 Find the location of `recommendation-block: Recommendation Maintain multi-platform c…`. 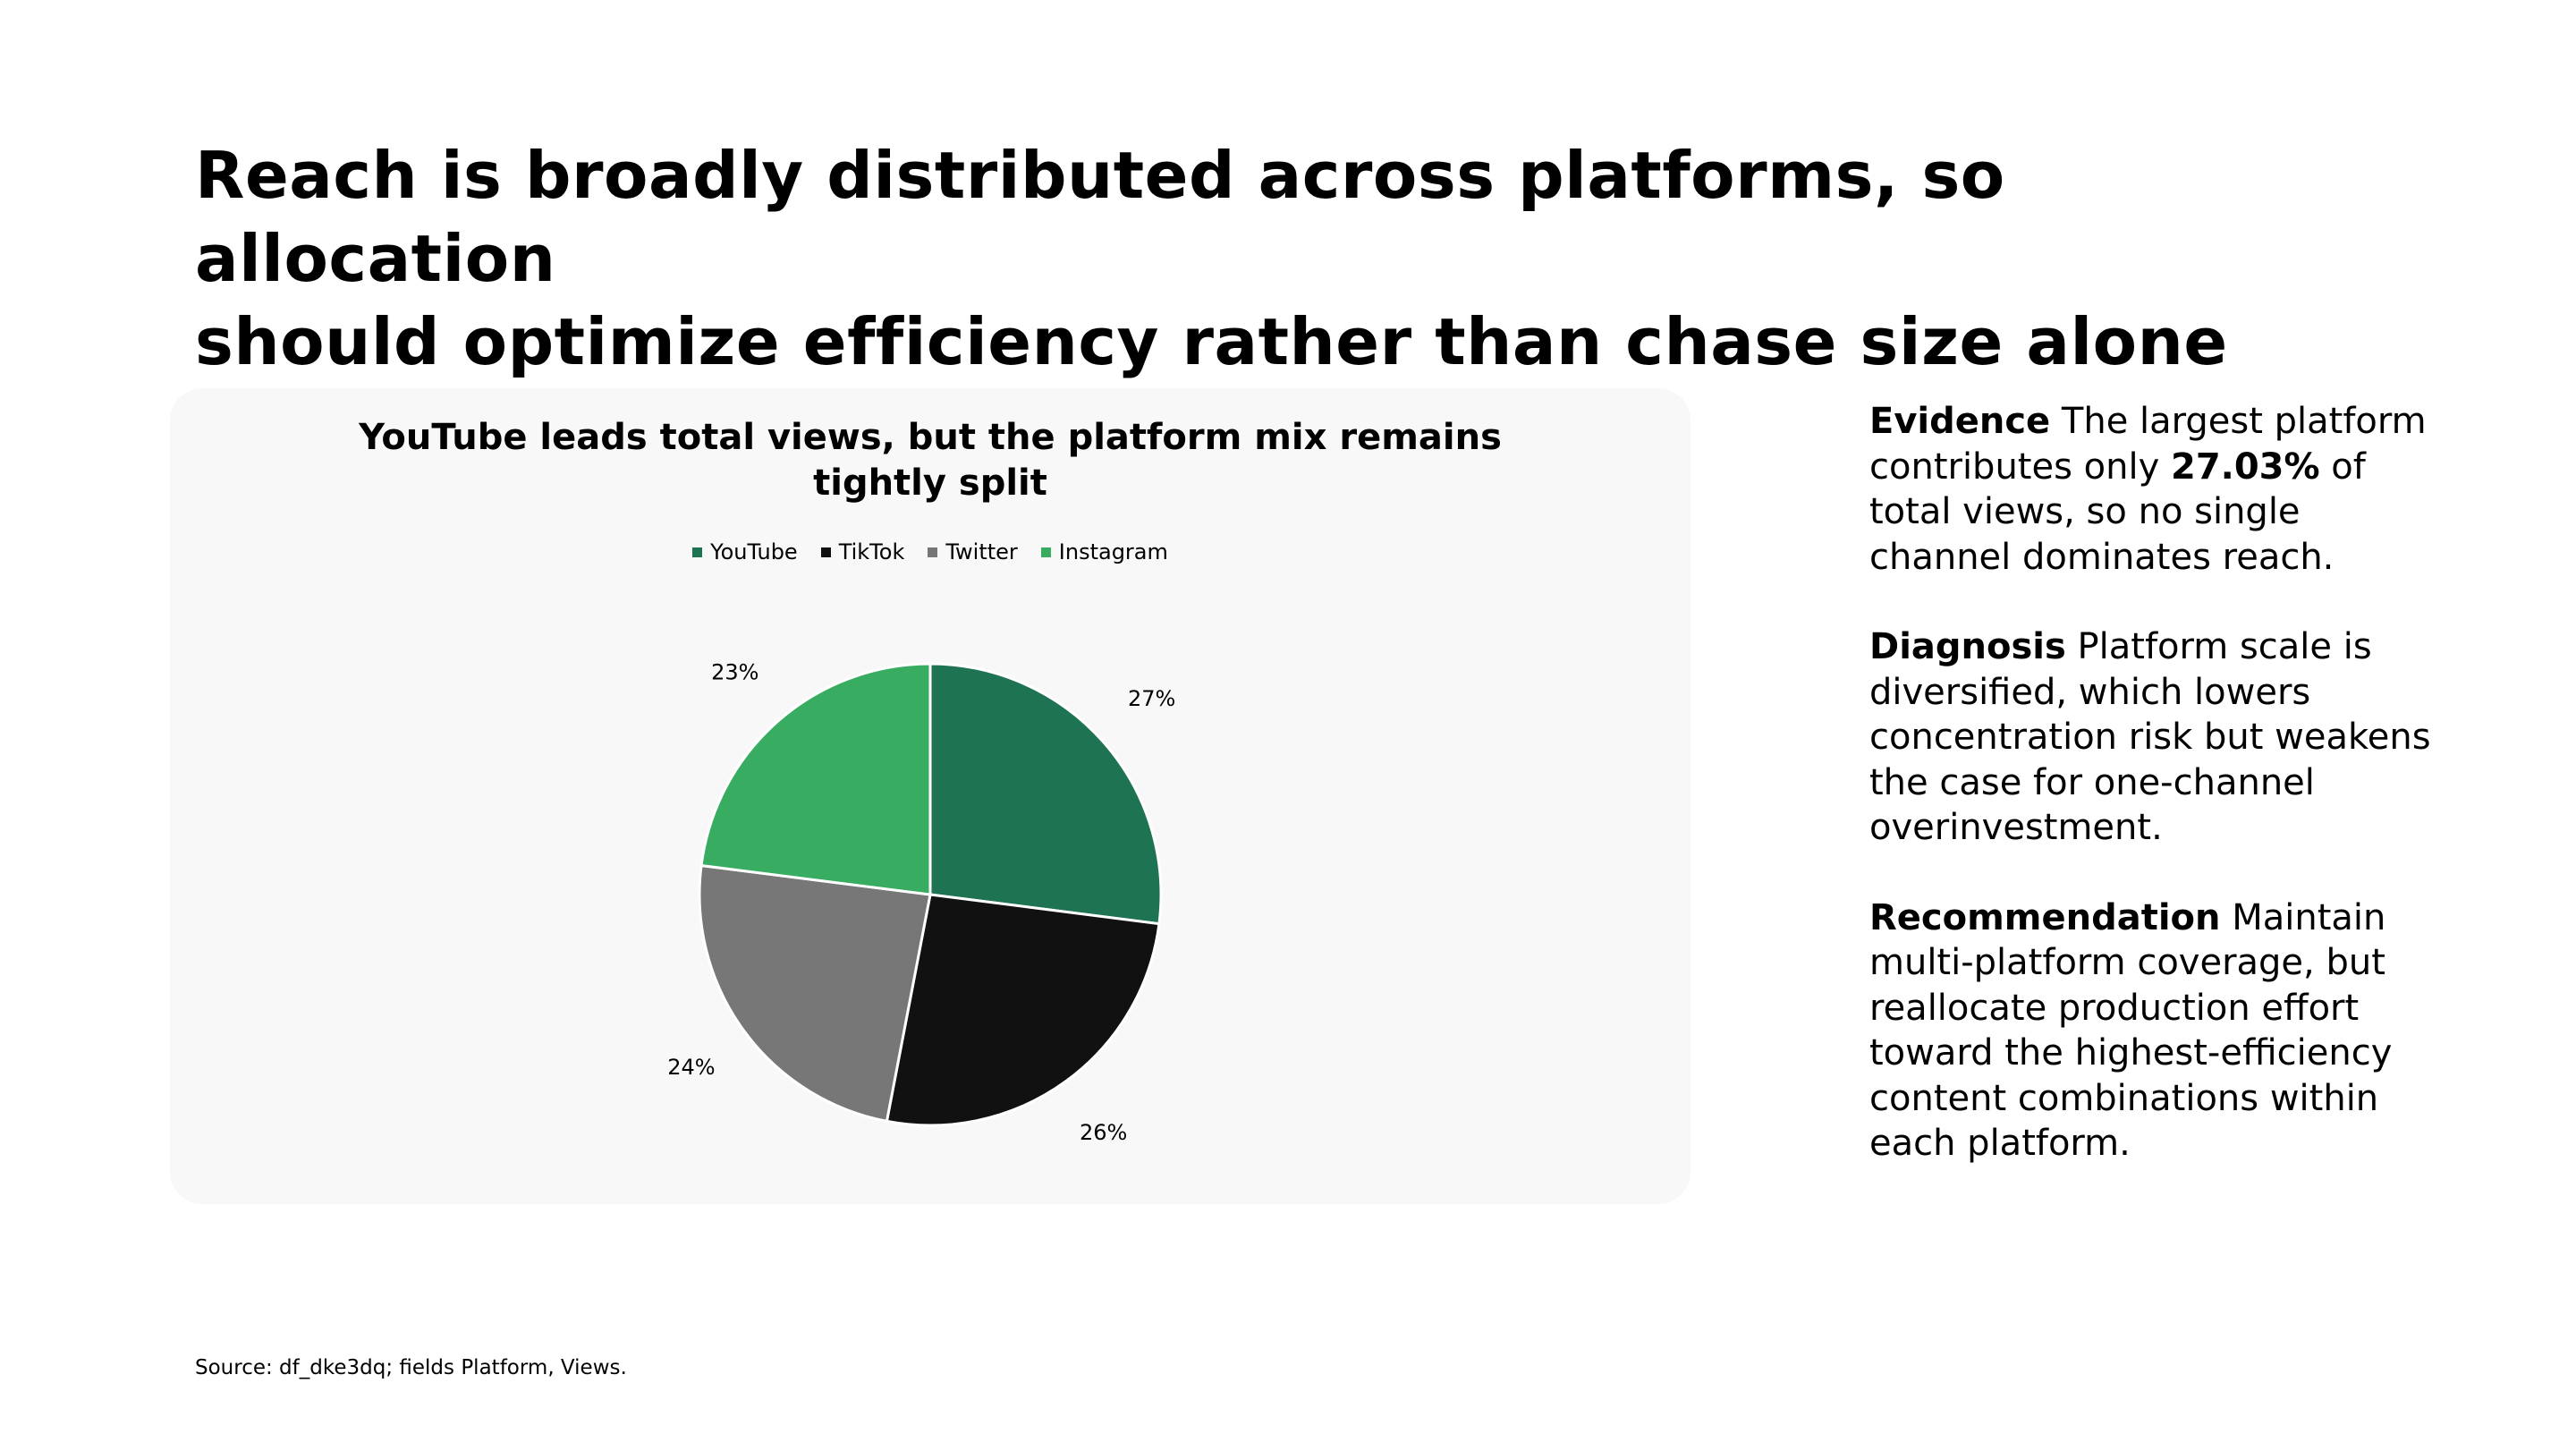

recommendation-block: Recommendation Maintain multi-platform c… is located at coordinates (2155, 1031).